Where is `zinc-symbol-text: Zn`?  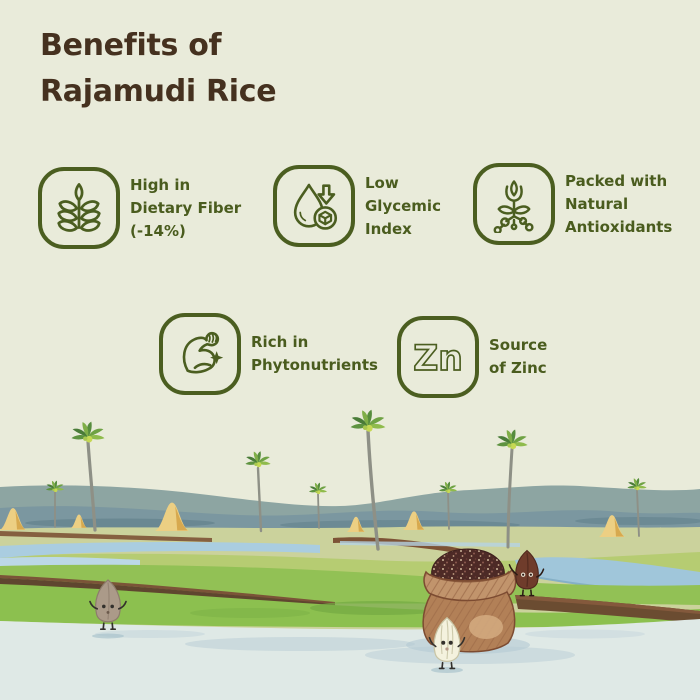 zinc-symbol-text: Zn is located at coordinates (438, 359).